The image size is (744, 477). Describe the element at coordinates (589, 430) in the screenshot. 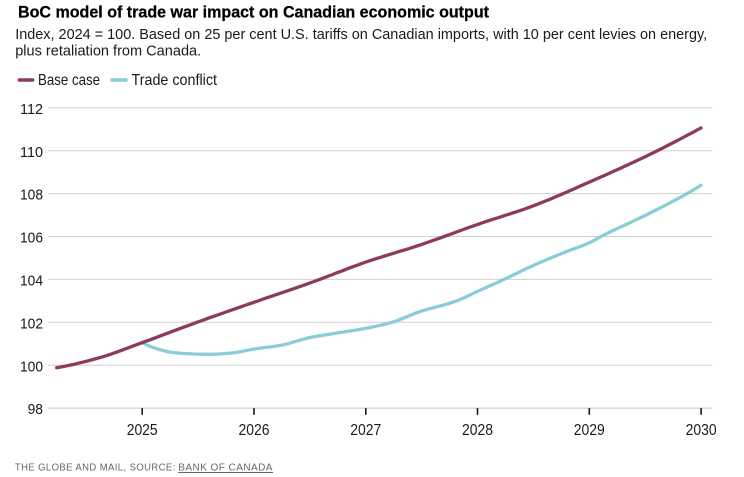

I see `svg-text: 2029` at that location.